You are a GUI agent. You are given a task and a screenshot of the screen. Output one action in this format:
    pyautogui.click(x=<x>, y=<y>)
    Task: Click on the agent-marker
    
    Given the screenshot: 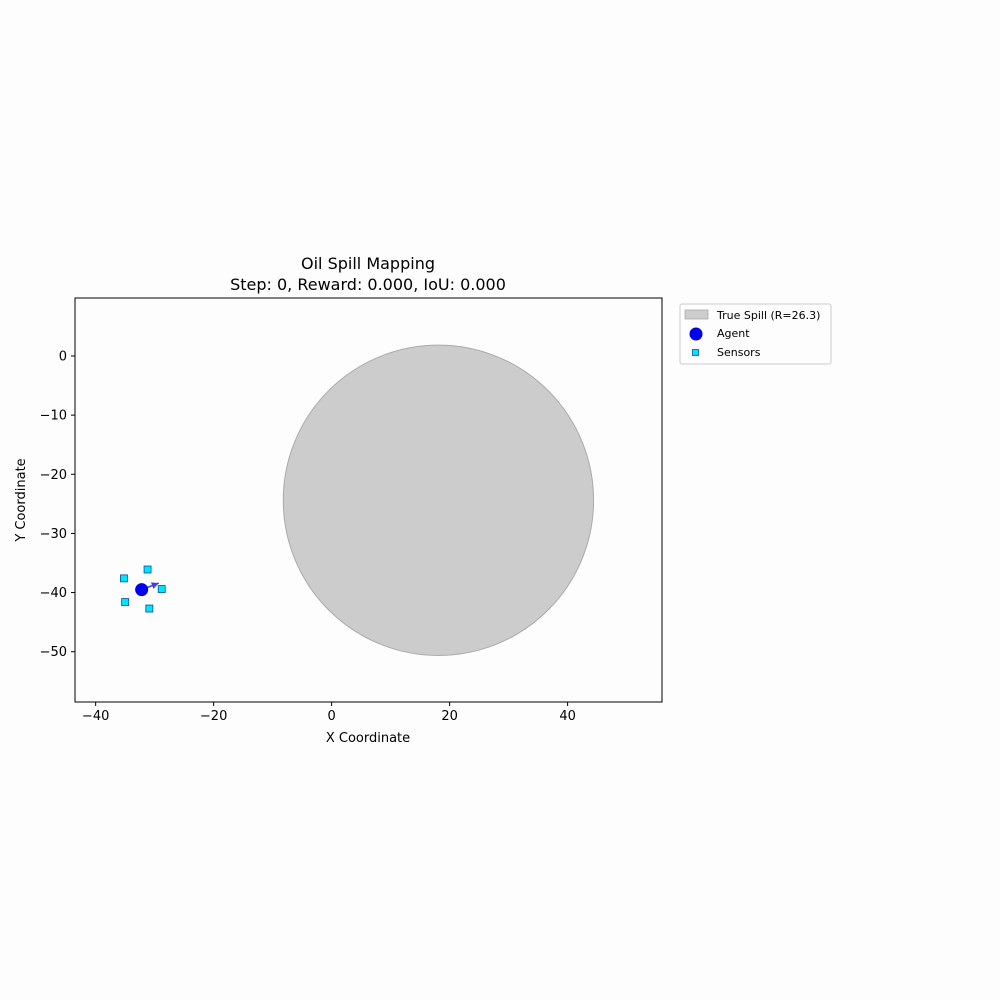 What is the action you would take?
    pyautogui.click(x=142, y=590)
    